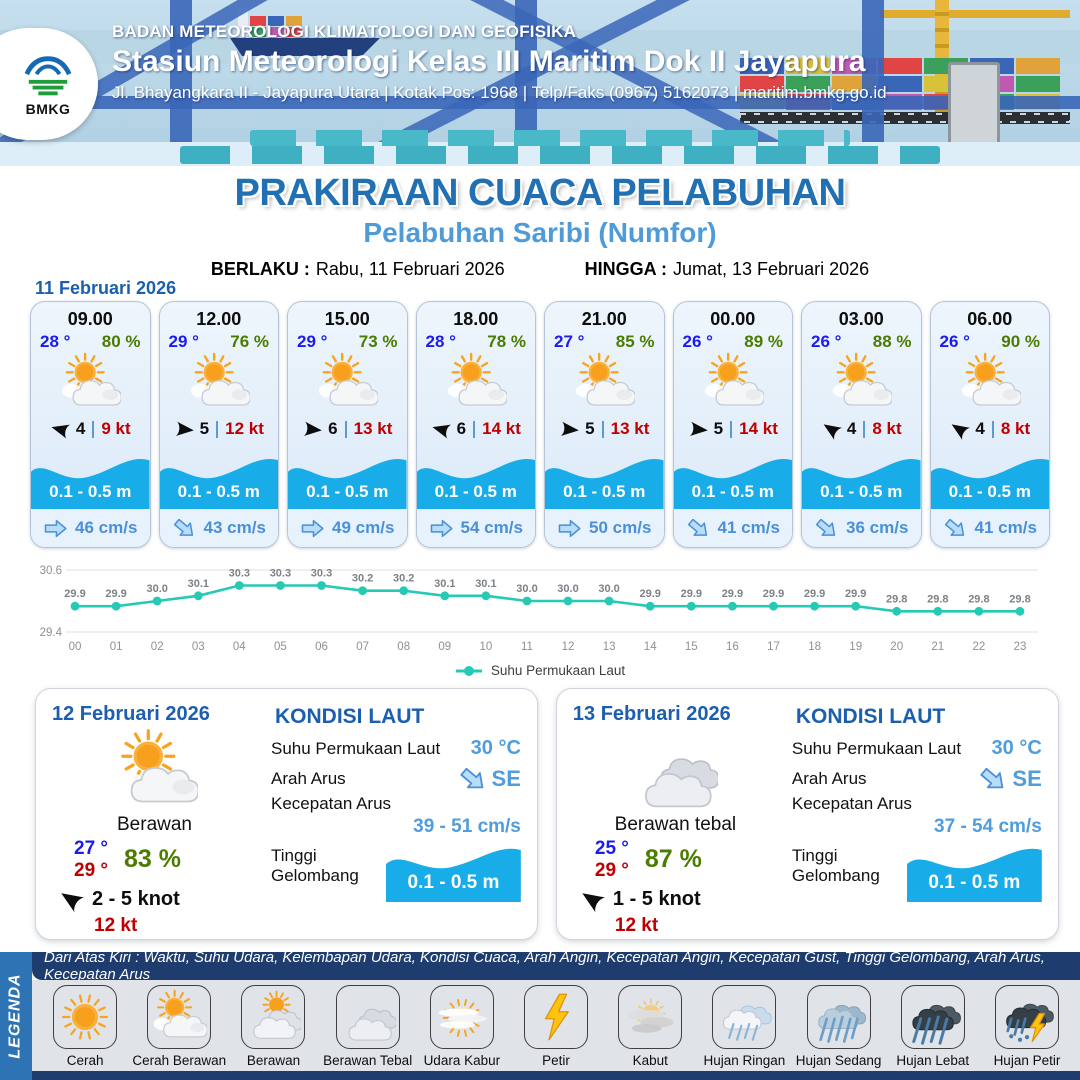 This screenshot has width=1080, height=1080. What do you see at coordinates (453, 882) in the screenshot?
I see `wave-height-value: 0.1 - 0.5 m` at bounding box center [453, 882].